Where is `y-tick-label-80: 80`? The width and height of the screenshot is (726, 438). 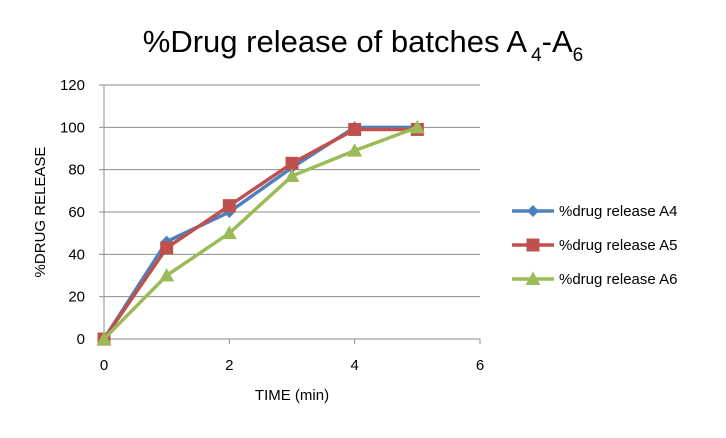 y-tick-label-80: 80 is located at coordinates (76, 170).